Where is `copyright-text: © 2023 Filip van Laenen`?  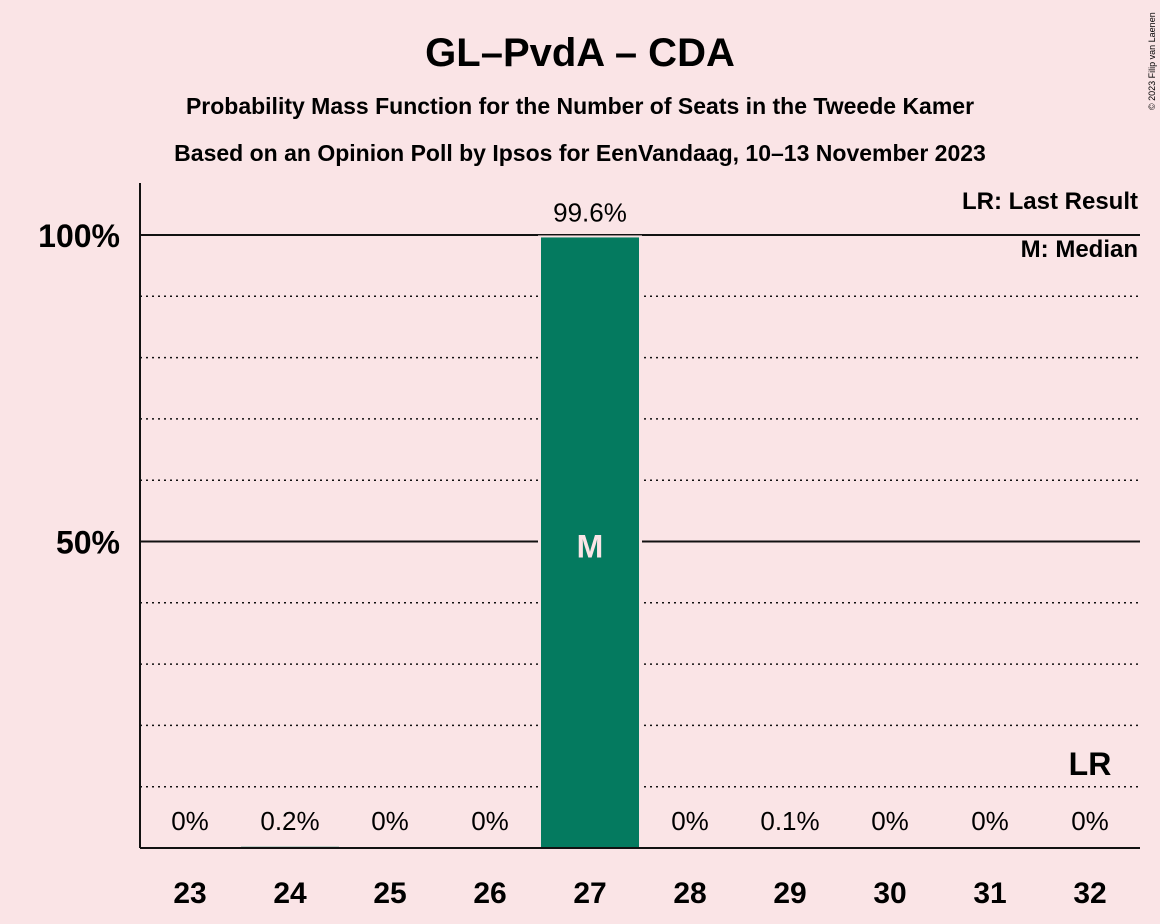
copyright-text: © 2023 Filip van Laenen is located at coordinates (1152, 61).